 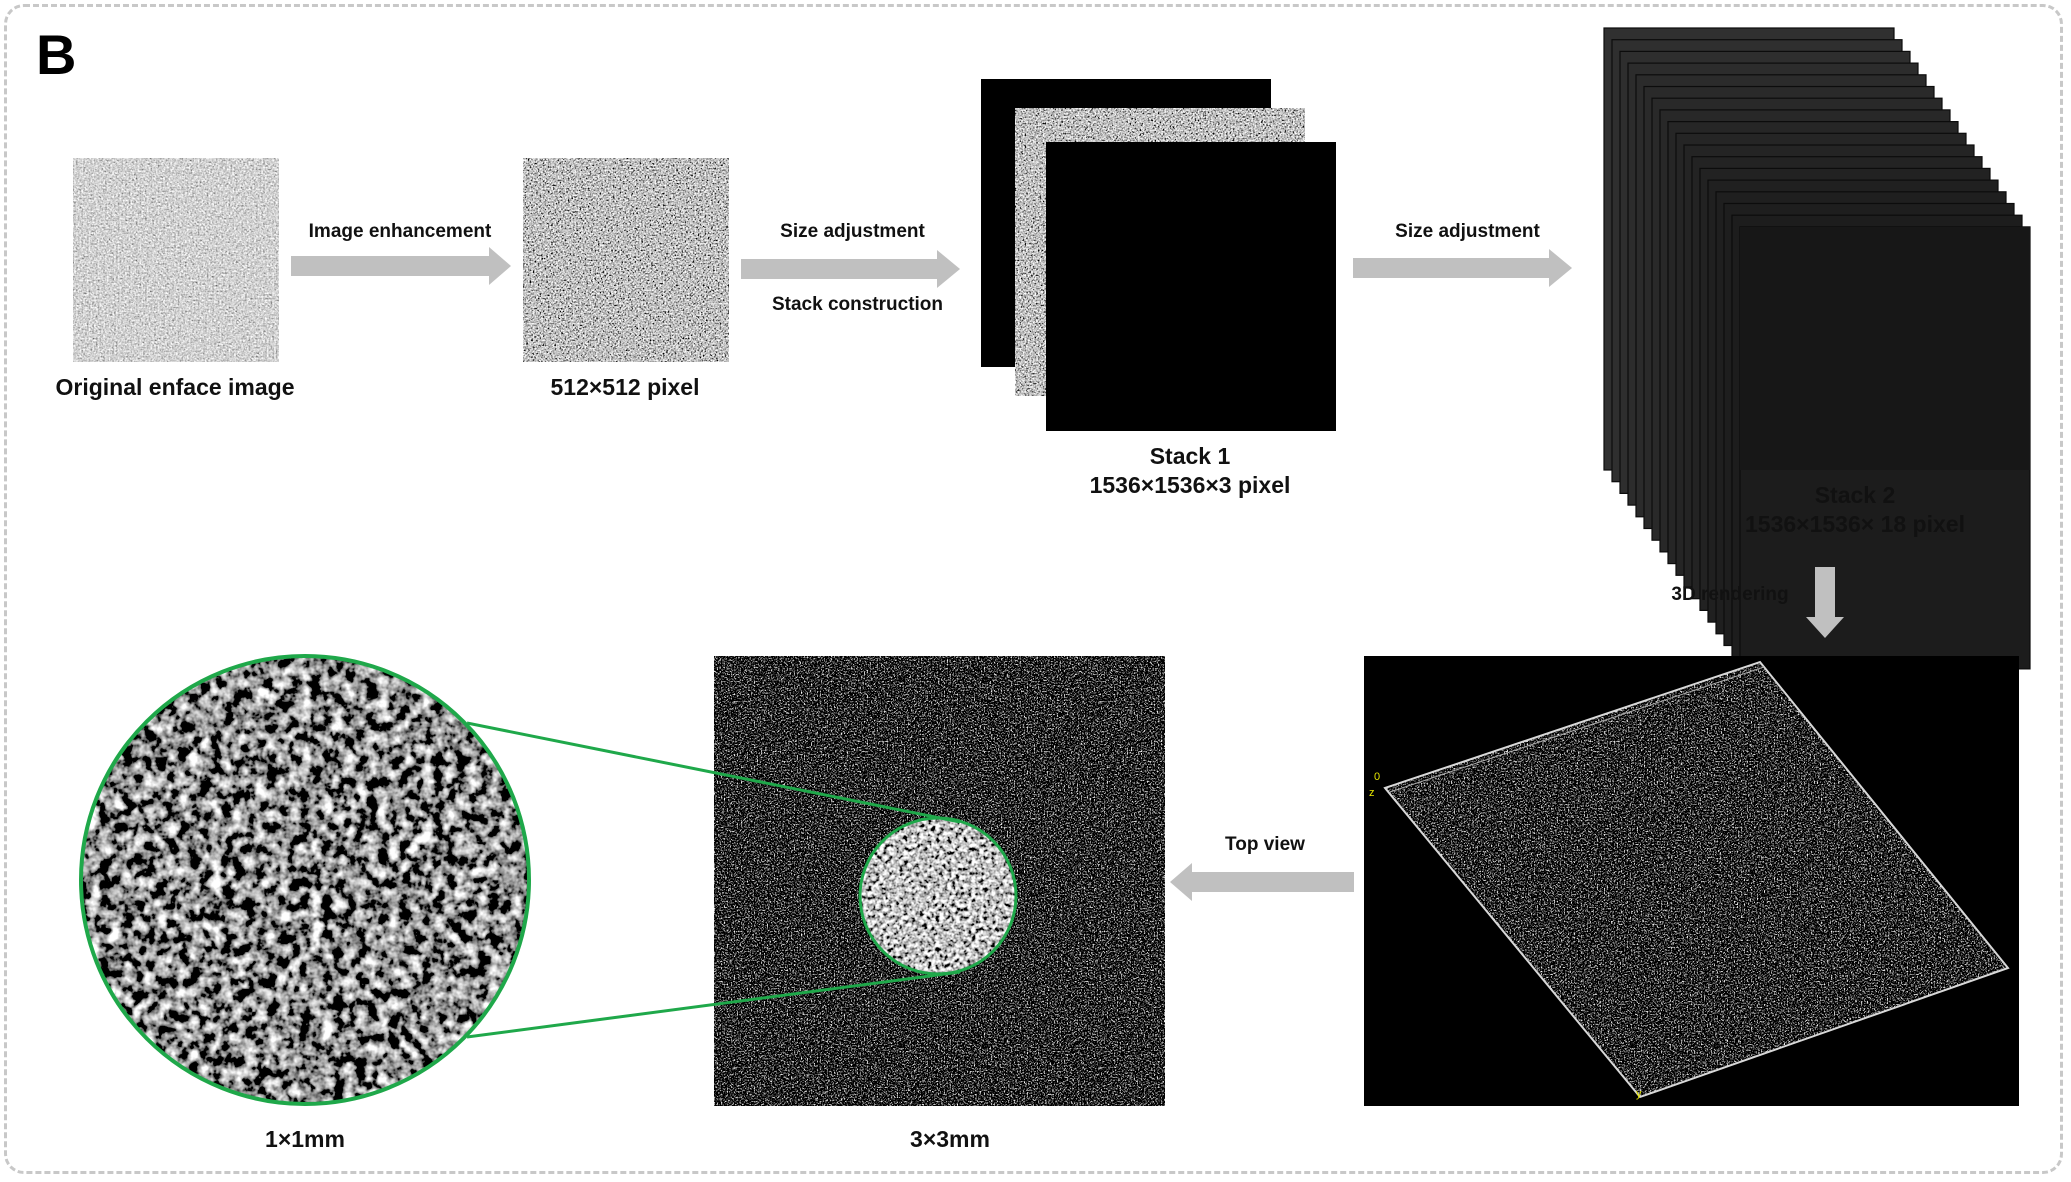 What do you see at coordinates (1639, 1094) in the screenshot?
I see `axis-label-y: y` at bounding box center [1639, 1094].